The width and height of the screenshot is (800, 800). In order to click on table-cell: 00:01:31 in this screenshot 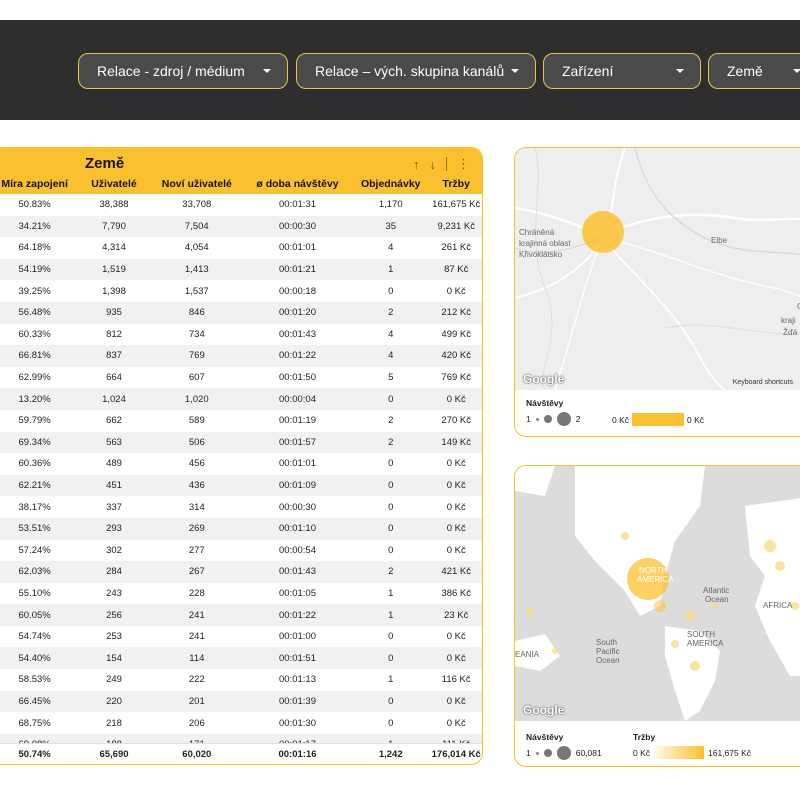, I will do `click(297, 205)`.